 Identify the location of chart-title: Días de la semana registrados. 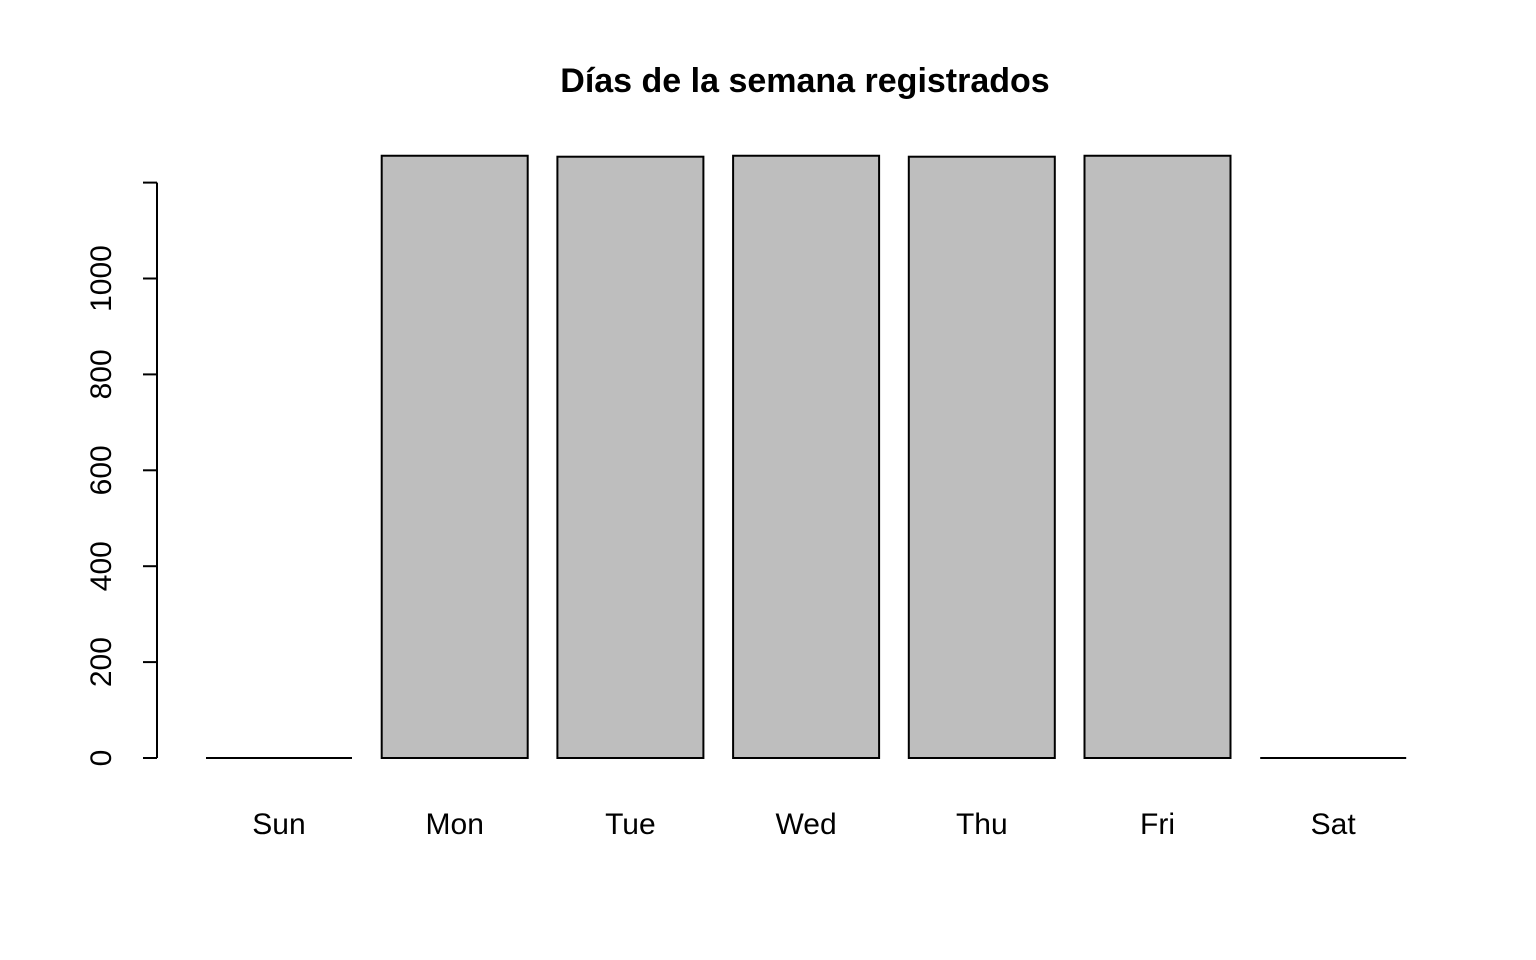
(804, 81).